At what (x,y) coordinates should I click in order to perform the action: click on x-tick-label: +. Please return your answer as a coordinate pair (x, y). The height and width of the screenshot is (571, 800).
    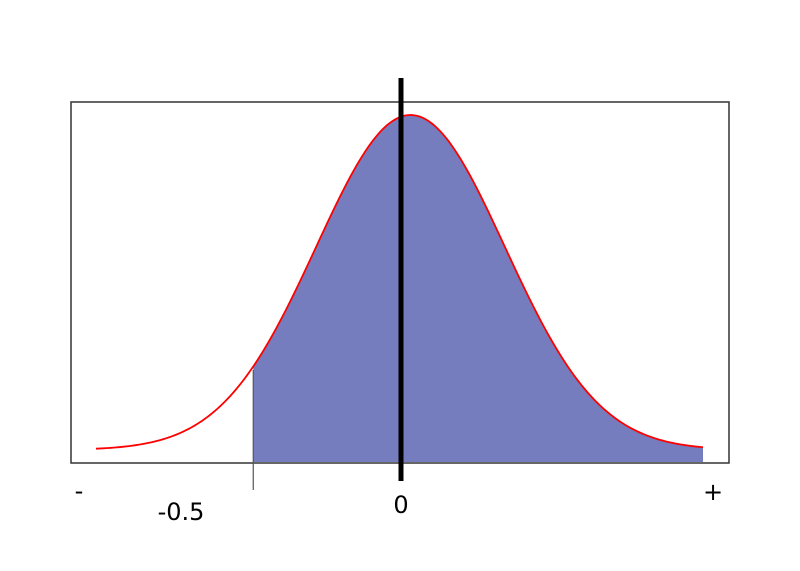
    Looking at the image, I should click on (713, 492).